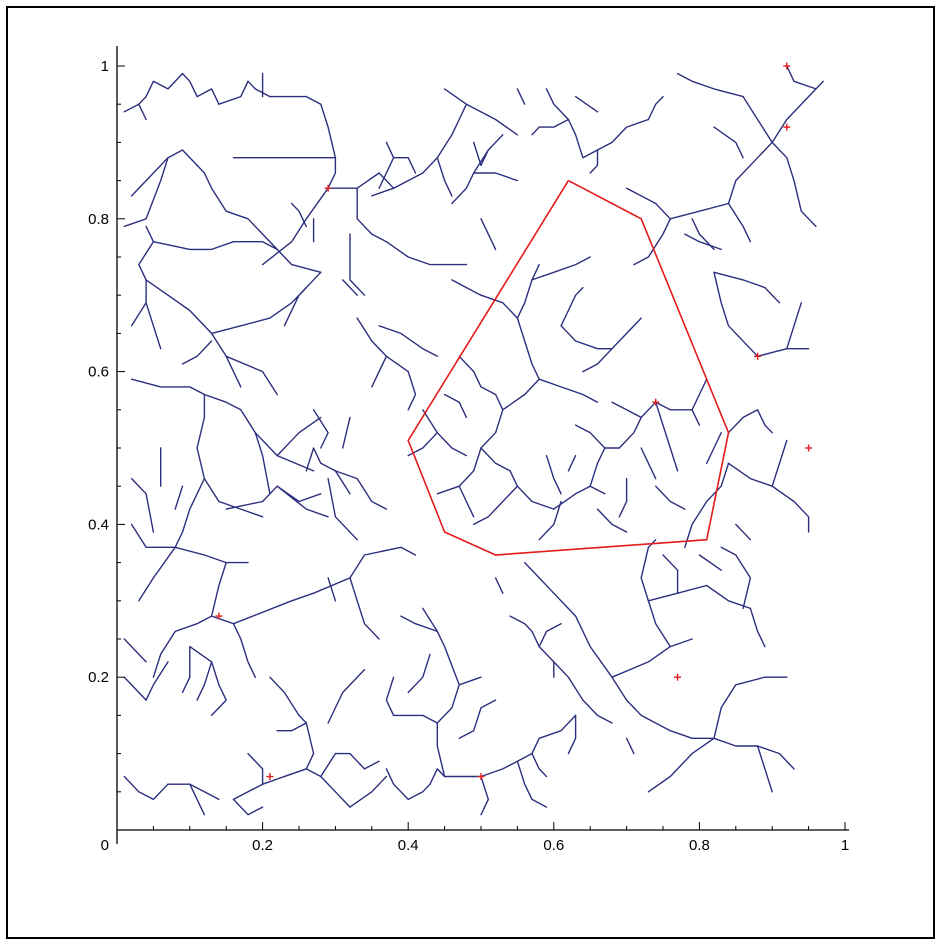  Describe the element at coordinates (568, 367) in the screenshot. I see `hull-polygon` at that location.